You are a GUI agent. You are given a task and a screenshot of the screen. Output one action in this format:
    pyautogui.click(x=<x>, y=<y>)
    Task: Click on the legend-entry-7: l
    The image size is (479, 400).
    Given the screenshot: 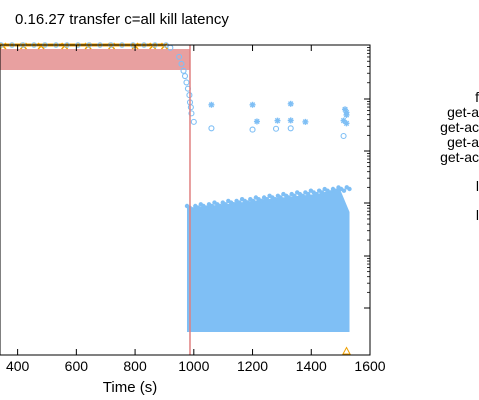 What is the action you would take?
    pyautogui.click(x=477, y=215)
    